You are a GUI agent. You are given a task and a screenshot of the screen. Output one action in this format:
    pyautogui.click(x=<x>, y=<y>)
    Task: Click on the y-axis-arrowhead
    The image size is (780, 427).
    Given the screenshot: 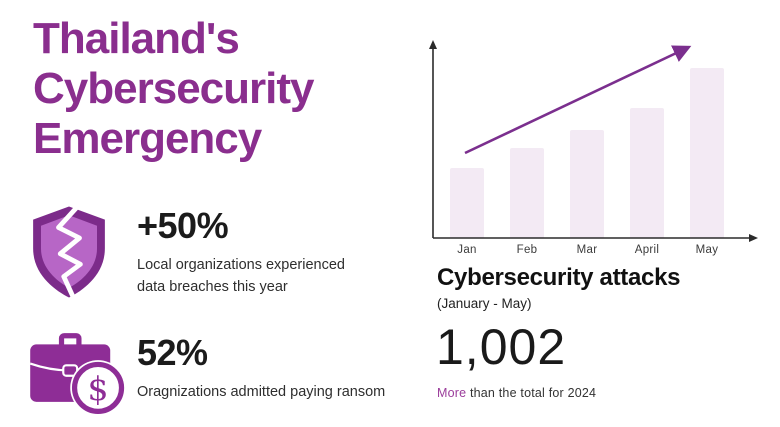 What is the action you would take?
    pyautogui.click(x=433, y=44)
    